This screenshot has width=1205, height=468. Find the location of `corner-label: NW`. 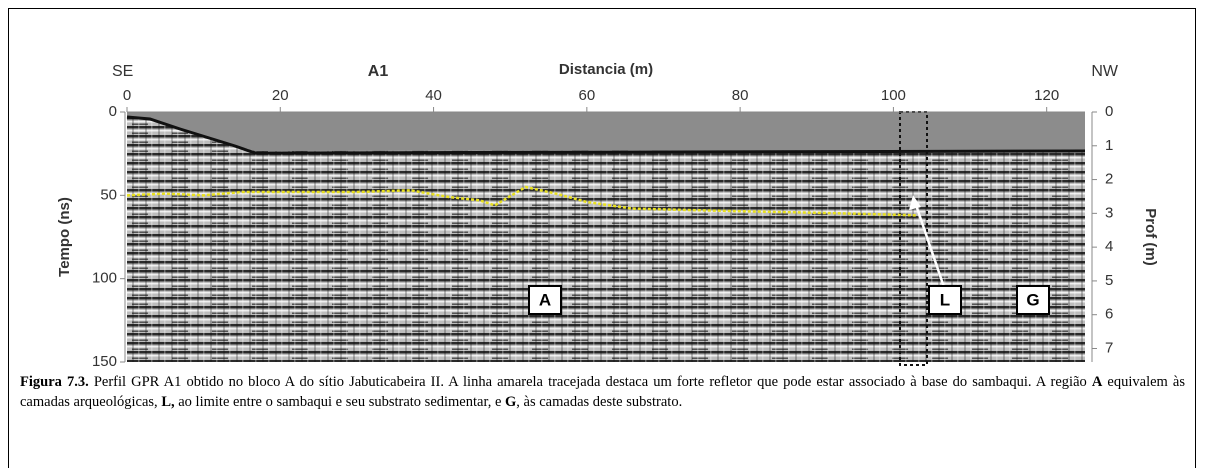

corner-label: NW is located at coordinates (1105, 71).